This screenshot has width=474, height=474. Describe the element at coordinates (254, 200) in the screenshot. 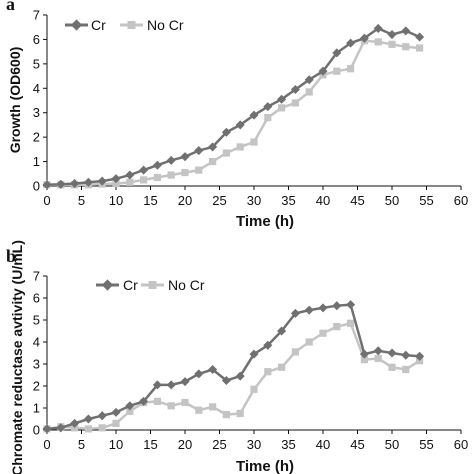

I see `panel-a-x-tick-label: 30` at that location.